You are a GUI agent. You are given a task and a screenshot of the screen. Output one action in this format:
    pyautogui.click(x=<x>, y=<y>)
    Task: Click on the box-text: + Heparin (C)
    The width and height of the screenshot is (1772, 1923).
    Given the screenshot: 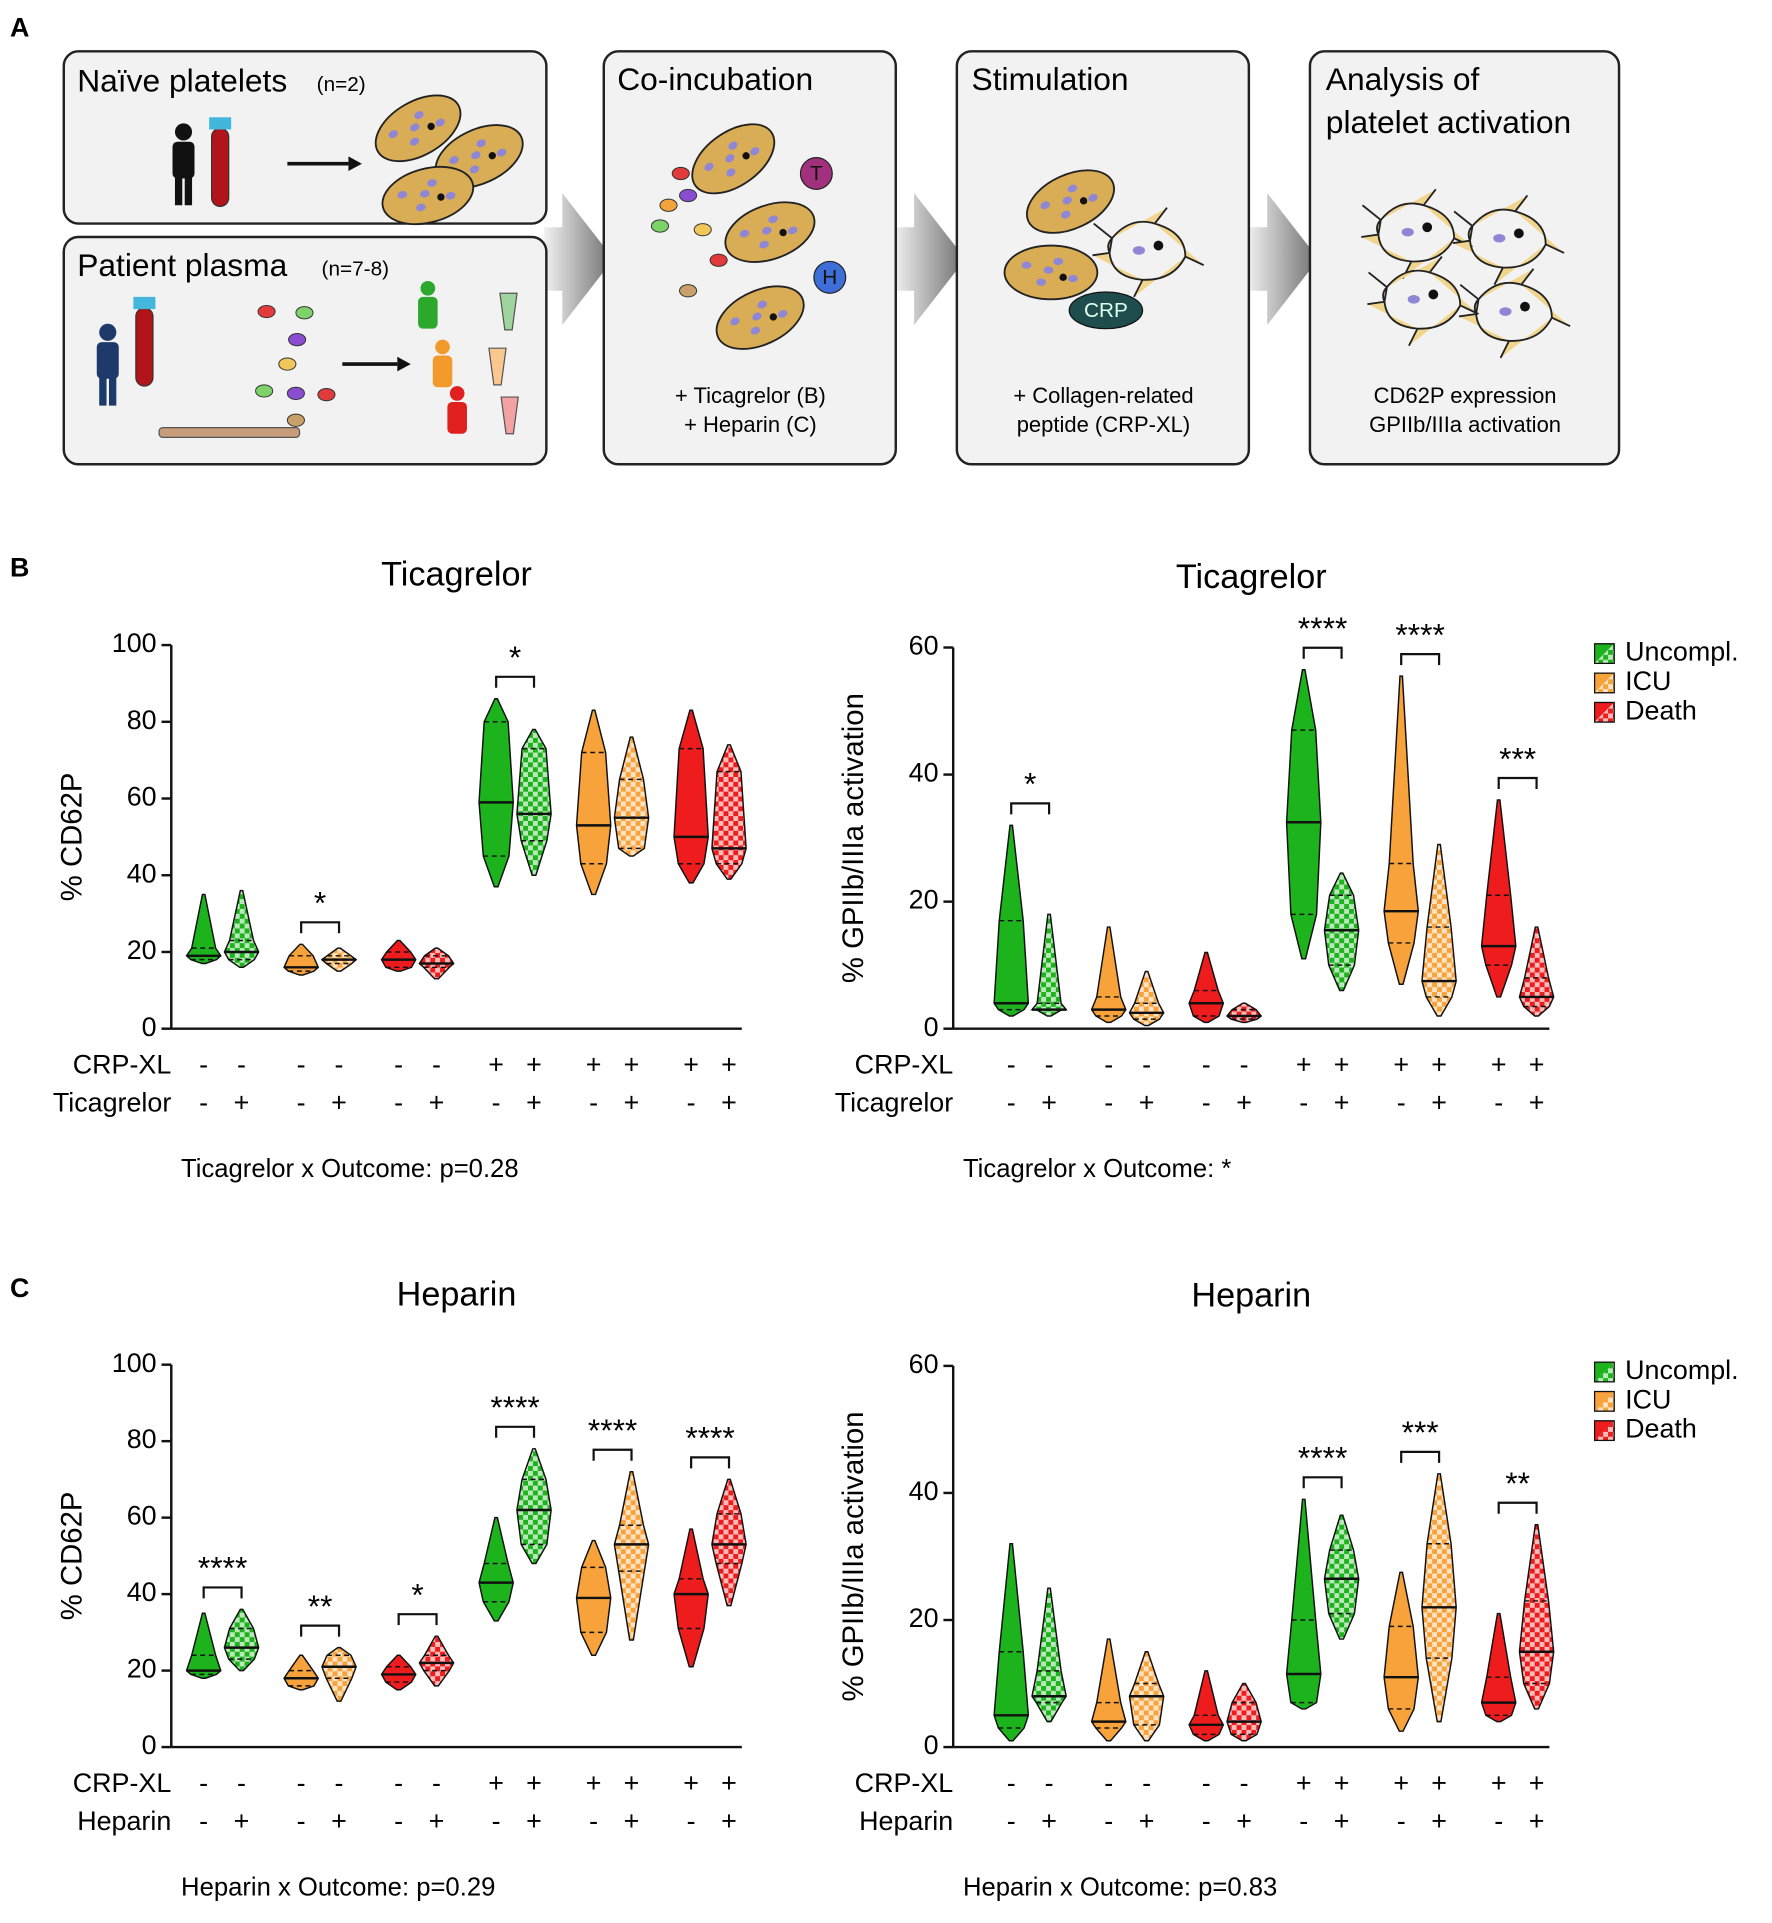 What is the action you would take?
    pyautogui.click(x=750, y=424)
    